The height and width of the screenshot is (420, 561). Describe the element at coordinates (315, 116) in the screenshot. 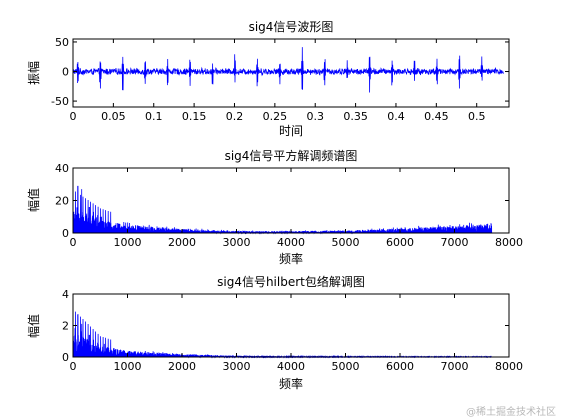

I see `x-tick-label: 0.3` at that location.